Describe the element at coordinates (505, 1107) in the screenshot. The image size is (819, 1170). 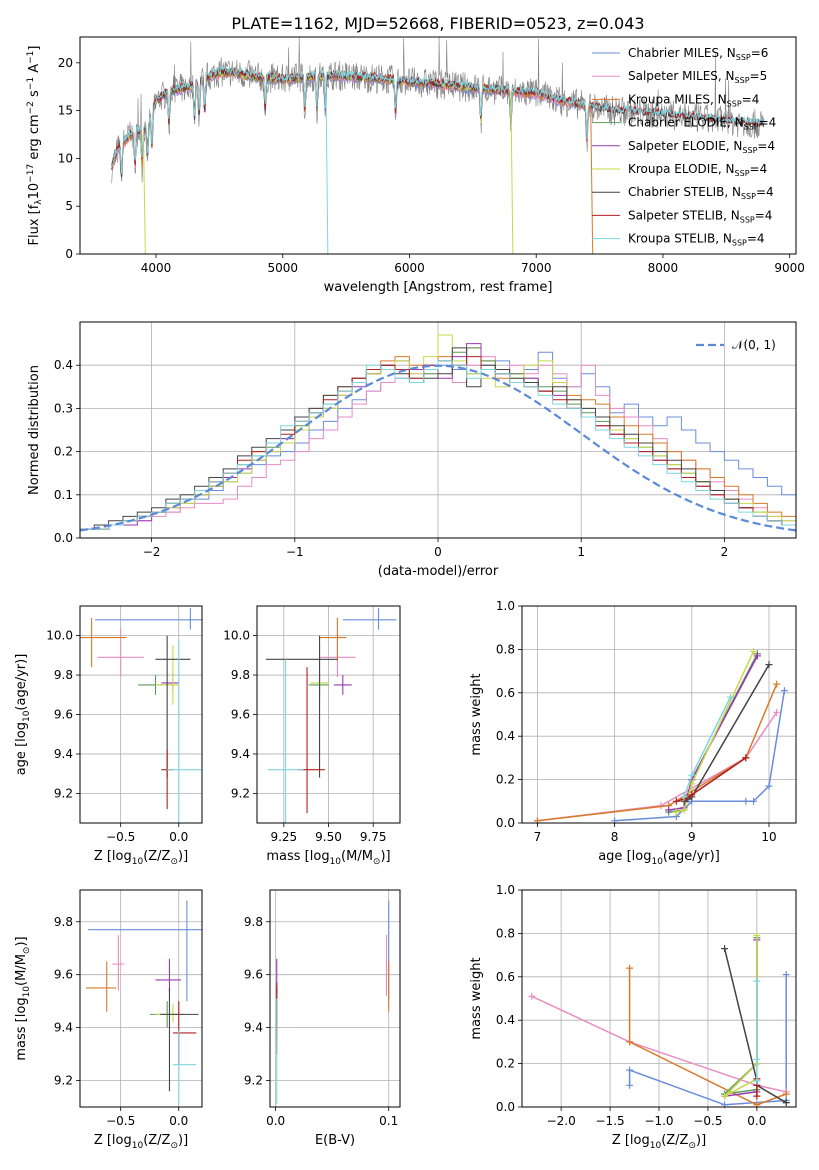
I see `weight-z-ytick-label: 0.0` at that location.